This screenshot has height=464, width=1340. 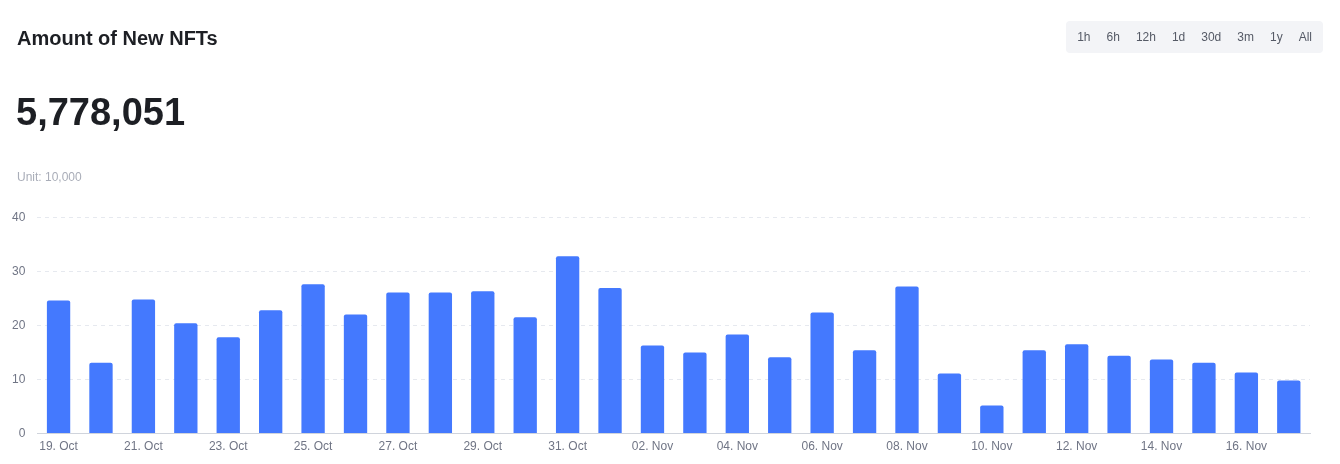 What do you see at coordinates (992, 446) in the screenshot?
I see `x-tick-label: 10. Nov` at bounding box center [992, 446].